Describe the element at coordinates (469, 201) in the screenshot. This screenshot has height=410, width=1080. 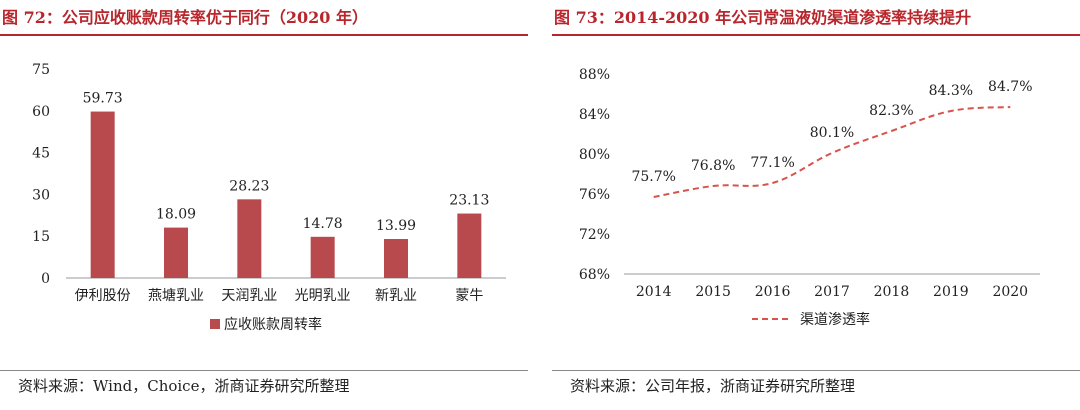
I see `bar-data-label: 23.13` at that location.